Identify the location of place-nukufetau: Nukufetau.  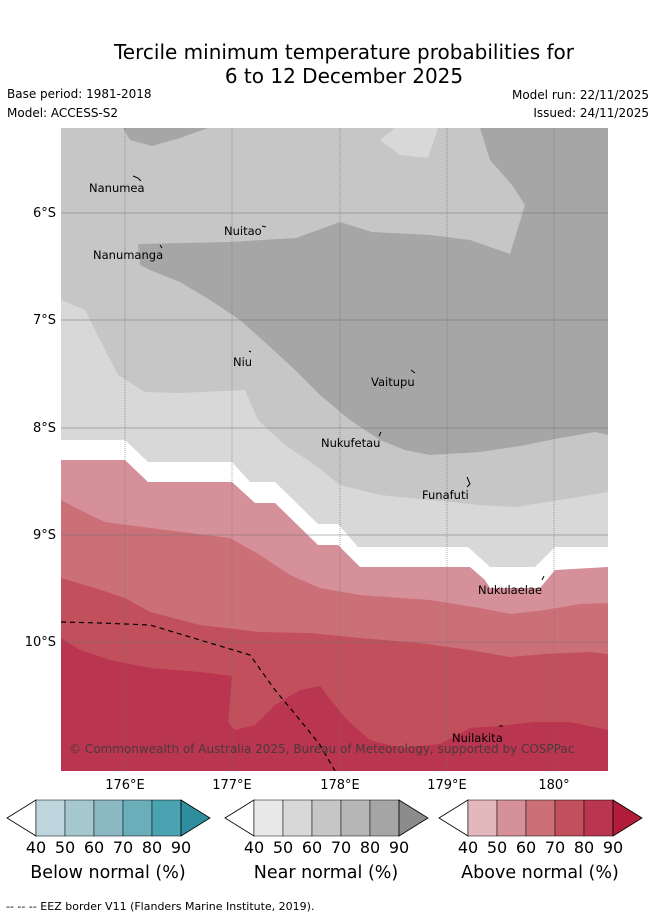
(351, 443).